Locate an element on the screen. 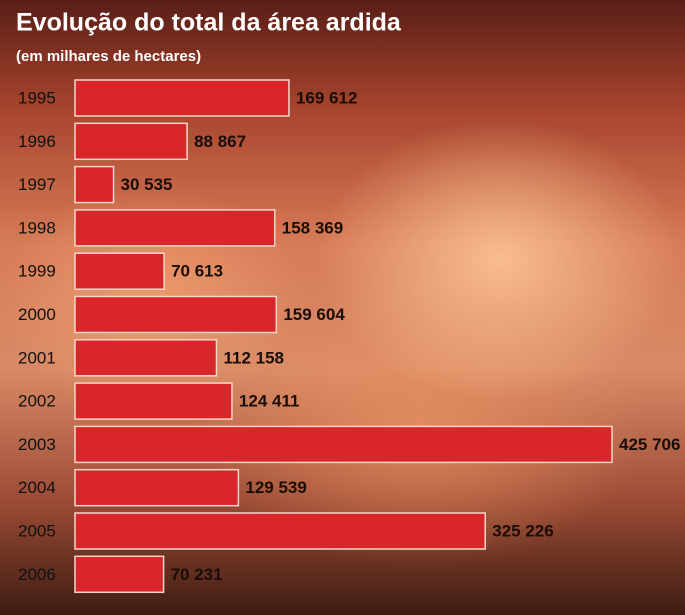 The image size is (685, 615). value-label: 425 706 is located at coordinates (649, 444).